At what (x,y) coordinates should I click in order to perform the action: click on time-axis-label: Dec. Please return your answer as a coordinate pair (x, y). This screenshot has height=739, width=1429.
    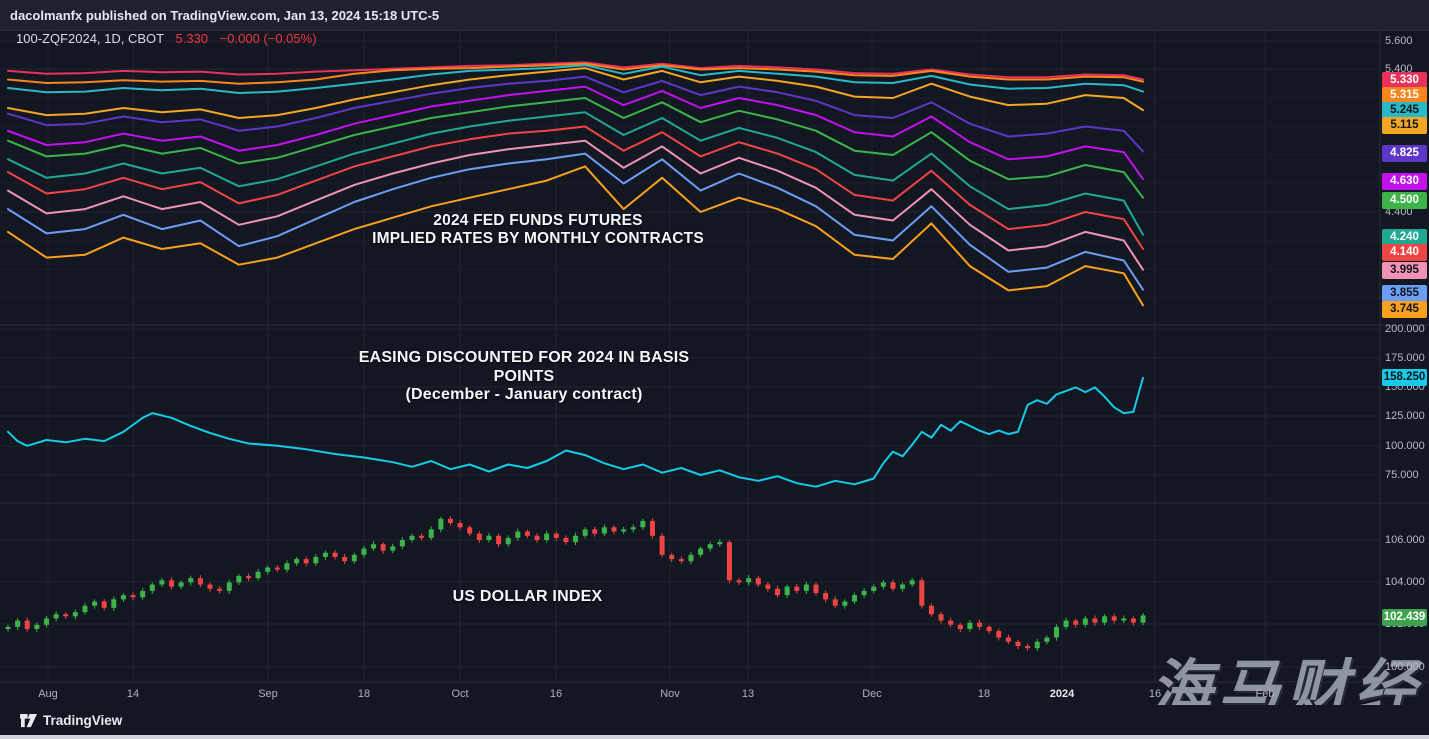
    Looking at the image, I should click on (872, 694).